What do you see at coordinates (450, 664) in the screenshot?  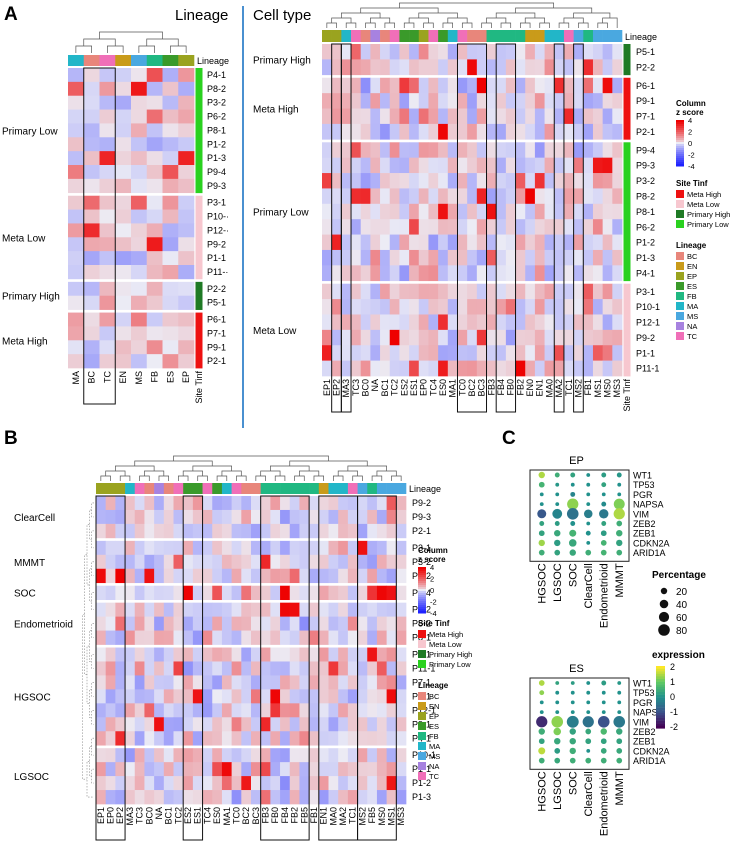 I see `site-legend-label: Primary Low` at bounding box center [450, 664].